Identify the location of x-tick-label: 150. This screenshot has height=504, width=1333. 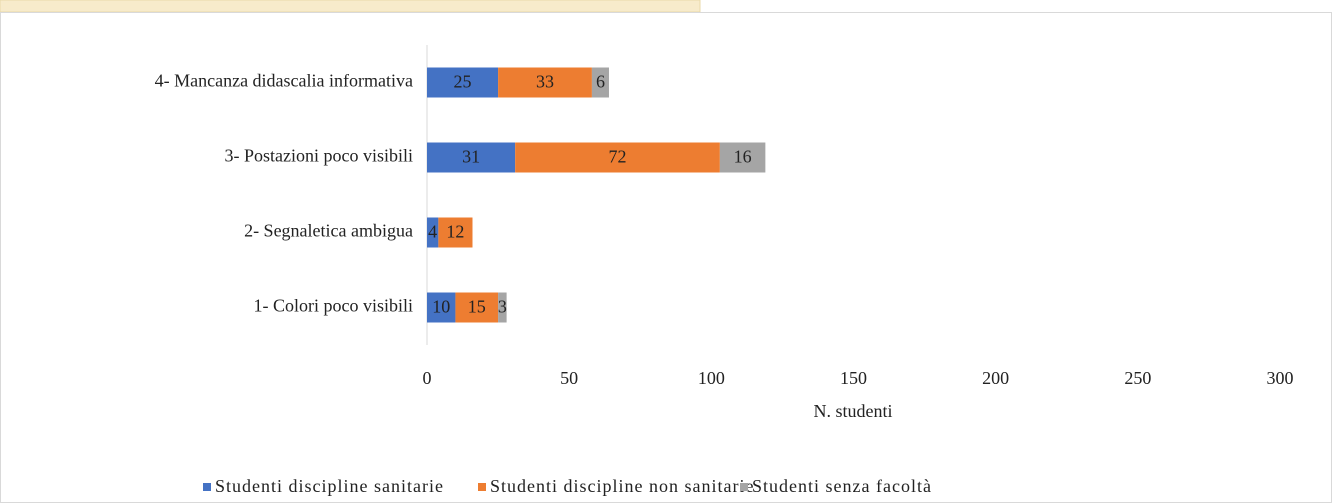
(853, 378).